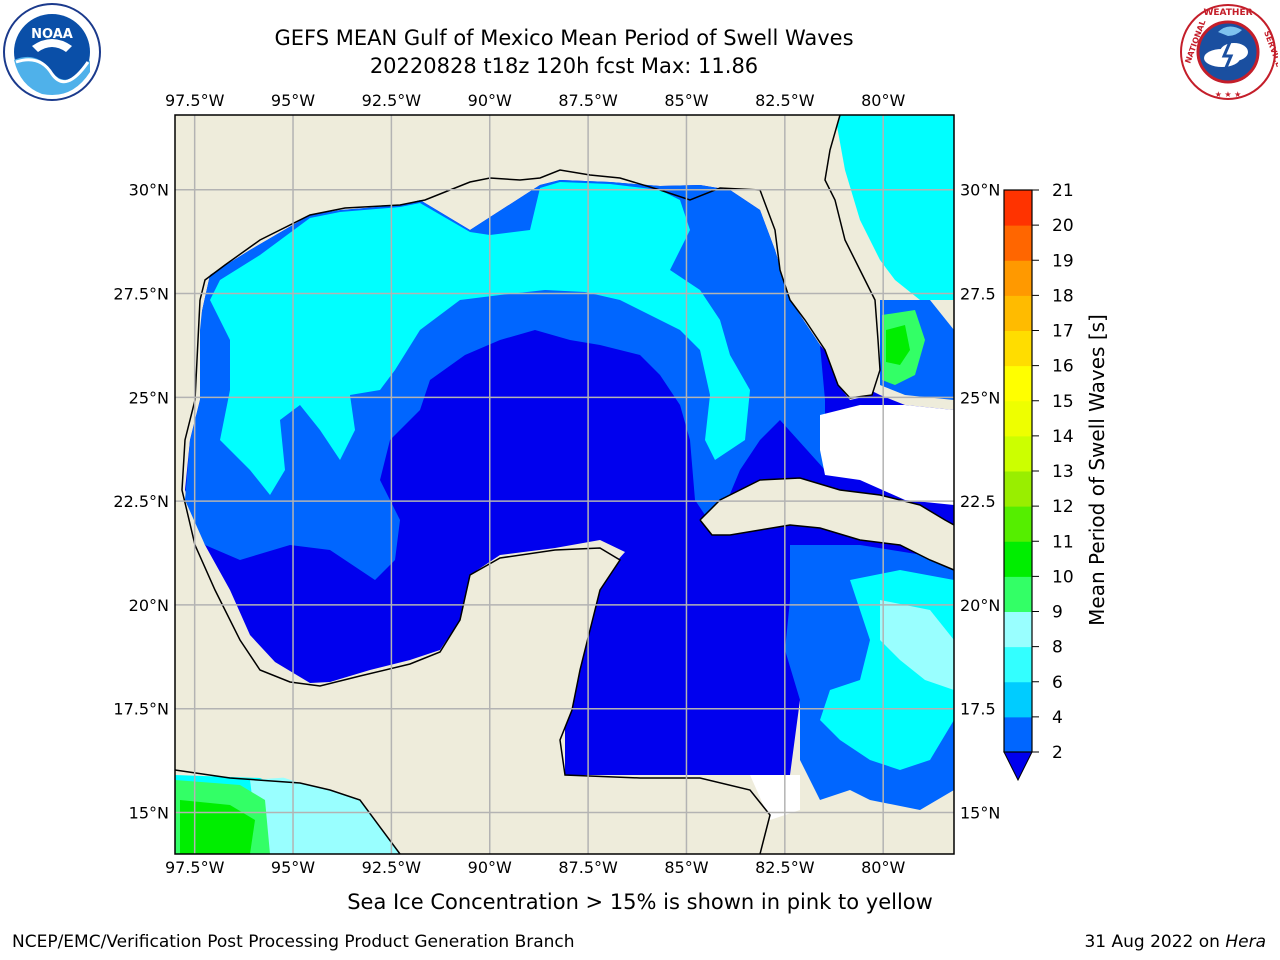 This screenshot has height=960, width=1280. What do you see at coordinates (288, 811) in the screenshot?
I see `coastline-honduras` at bounding box center [288, 811].